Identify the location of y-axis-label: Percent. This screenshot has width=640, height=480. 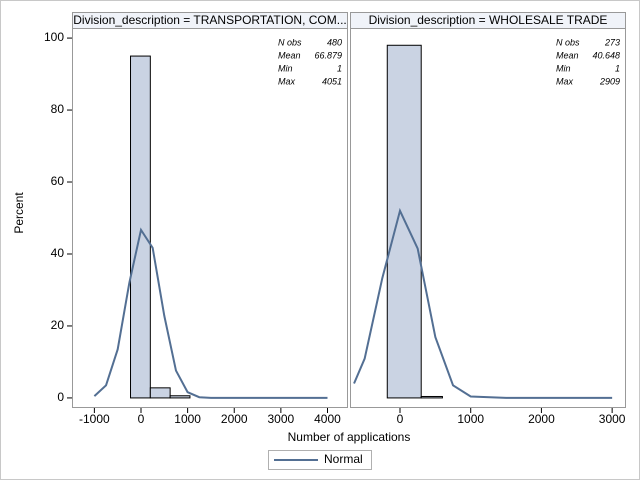
(19, 213).